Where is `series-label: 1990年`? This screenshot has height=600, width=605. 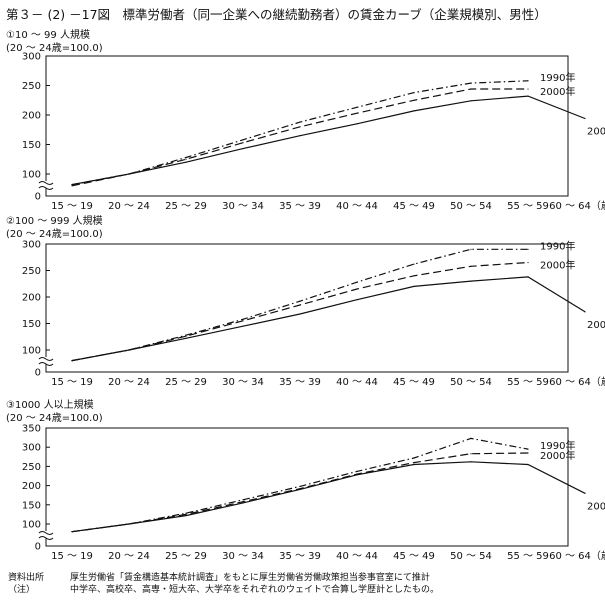 series-label: 1990年 is located at coordinates (557, 445).